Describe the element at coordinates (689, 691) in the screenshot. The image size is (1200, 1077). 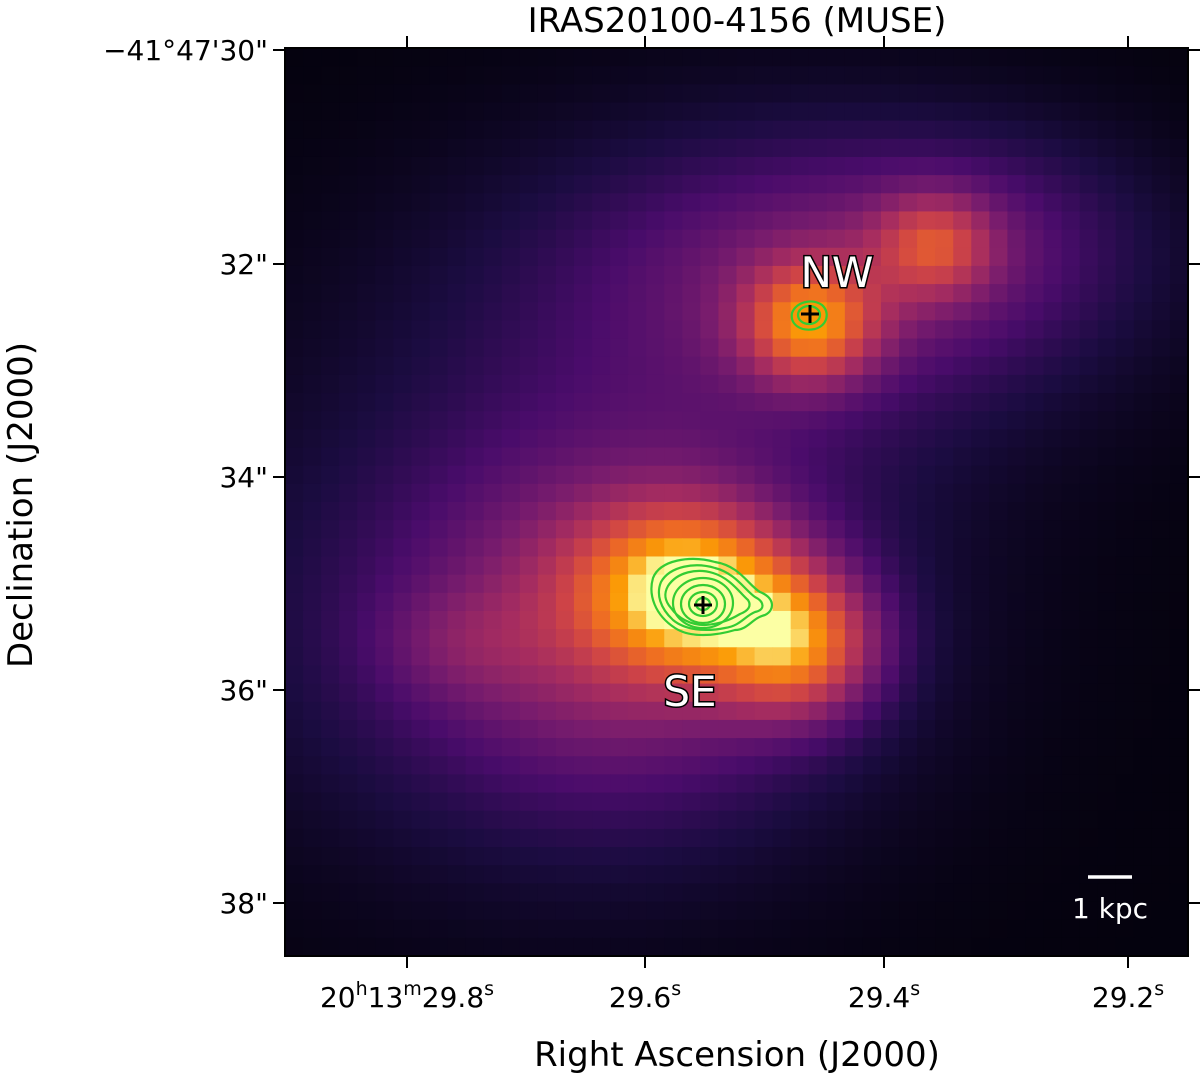
I see `label-se: SE` at that location.